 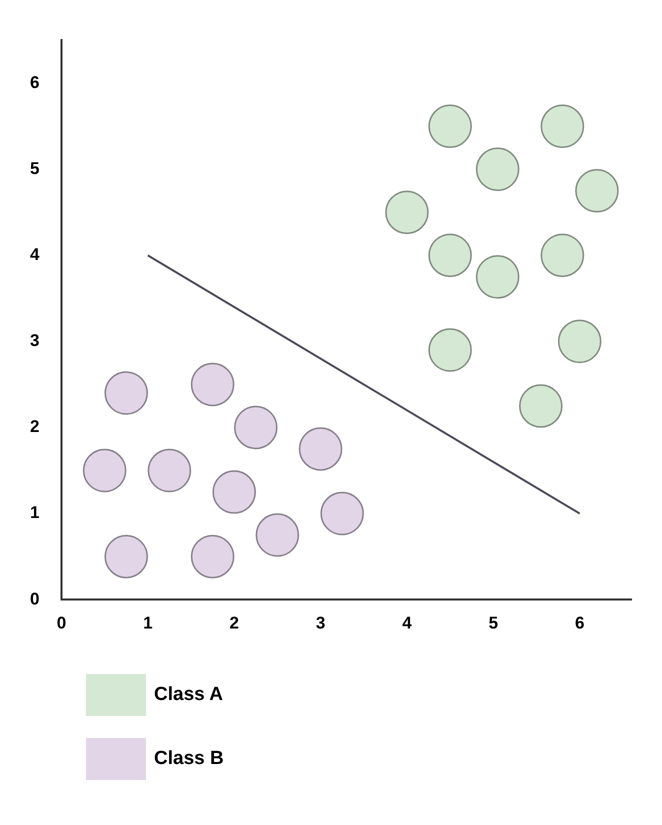 I want to click on x-tick-label: 3, so click(x=321, y=622).